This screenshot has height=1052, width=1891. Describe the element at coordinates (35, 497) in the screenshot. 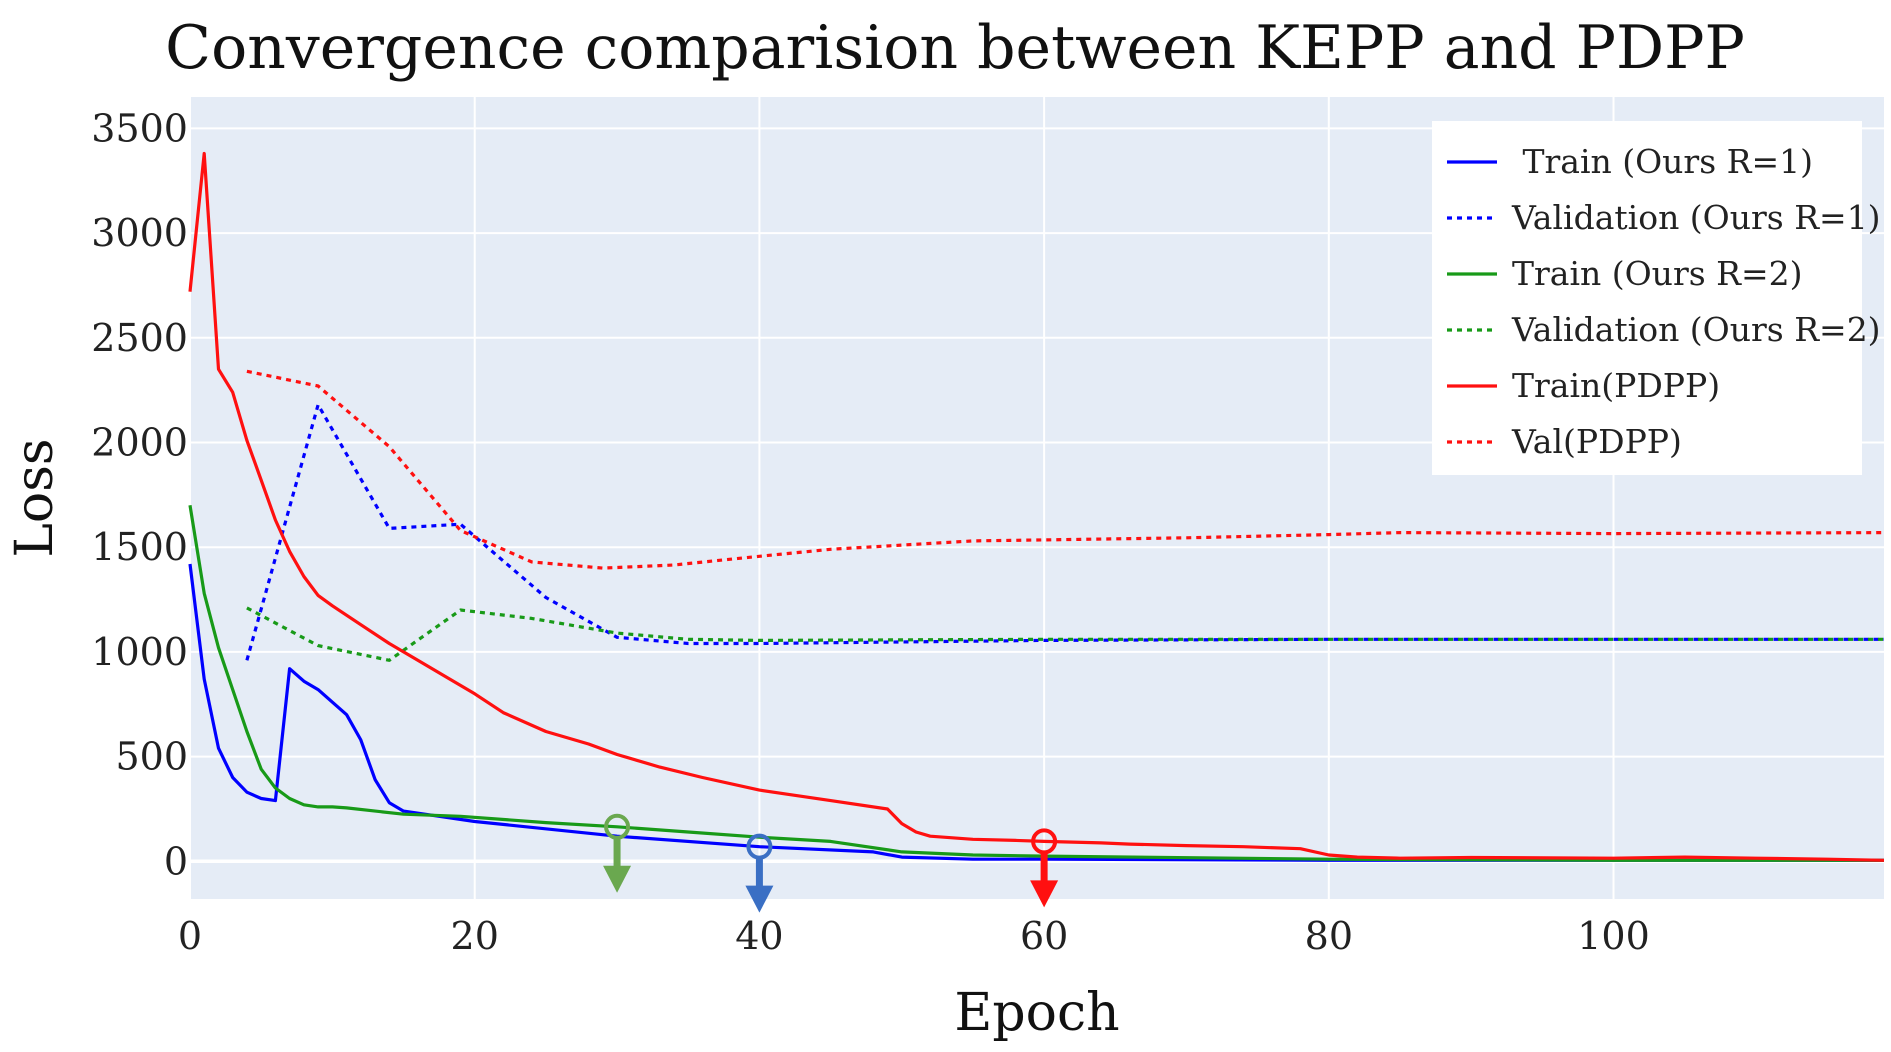

I see `y-axis-label: Loss` at that location.